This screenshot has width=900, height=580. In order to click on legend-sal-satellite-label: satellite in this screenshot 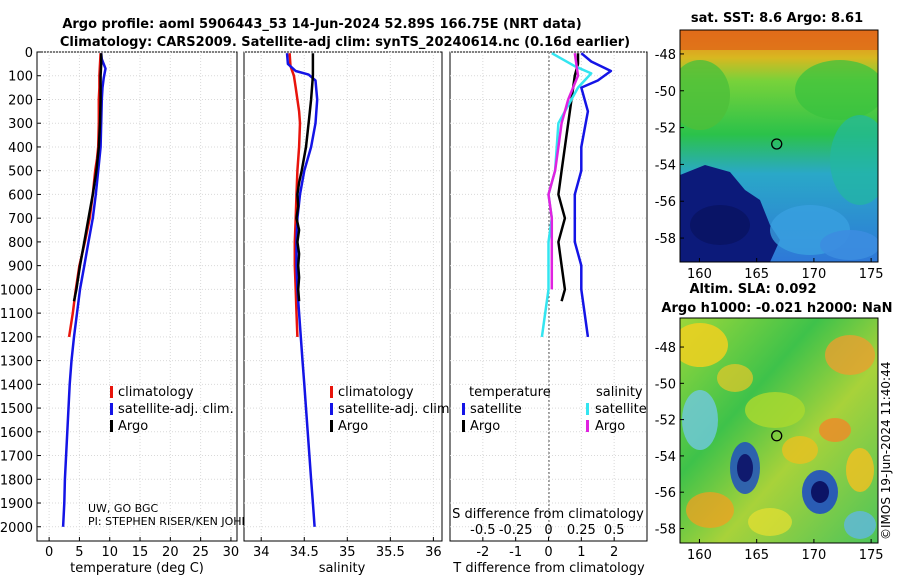, I will do `click(621, 409)`.